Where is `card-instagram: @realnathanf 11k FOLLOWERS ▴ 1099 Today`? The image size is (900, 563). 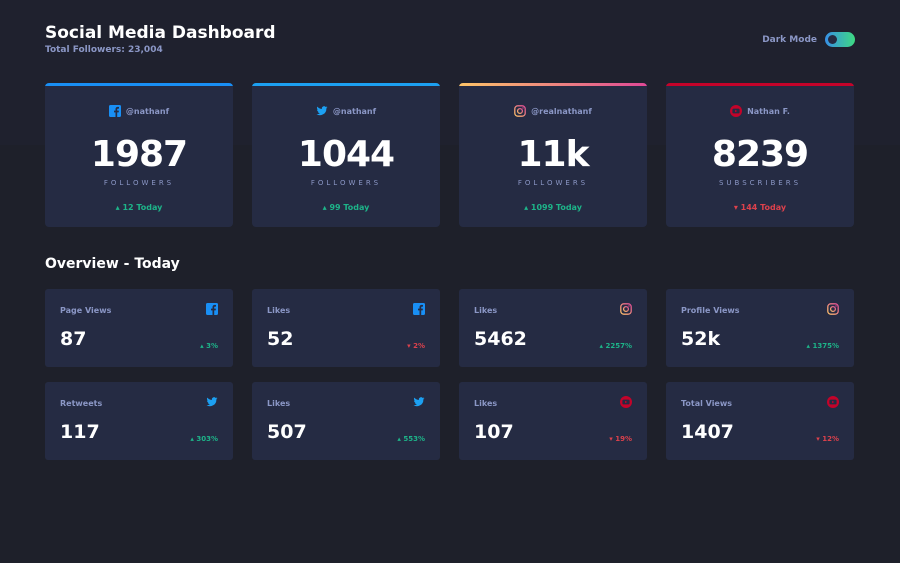
card-instagram: @realnathanf 11k FOLLOWERS ▴ 1099 Today is located at coordinates (553, 155).